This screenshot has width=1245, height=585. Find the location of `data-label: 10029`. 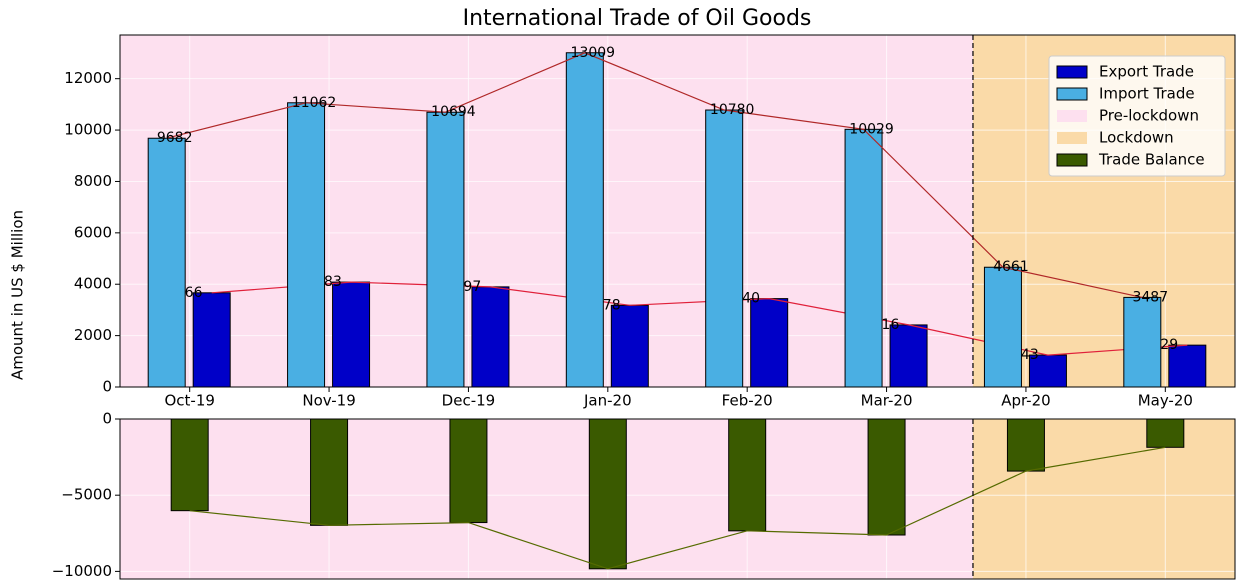

data-label: 10029 is located at coordinates (871, 129).